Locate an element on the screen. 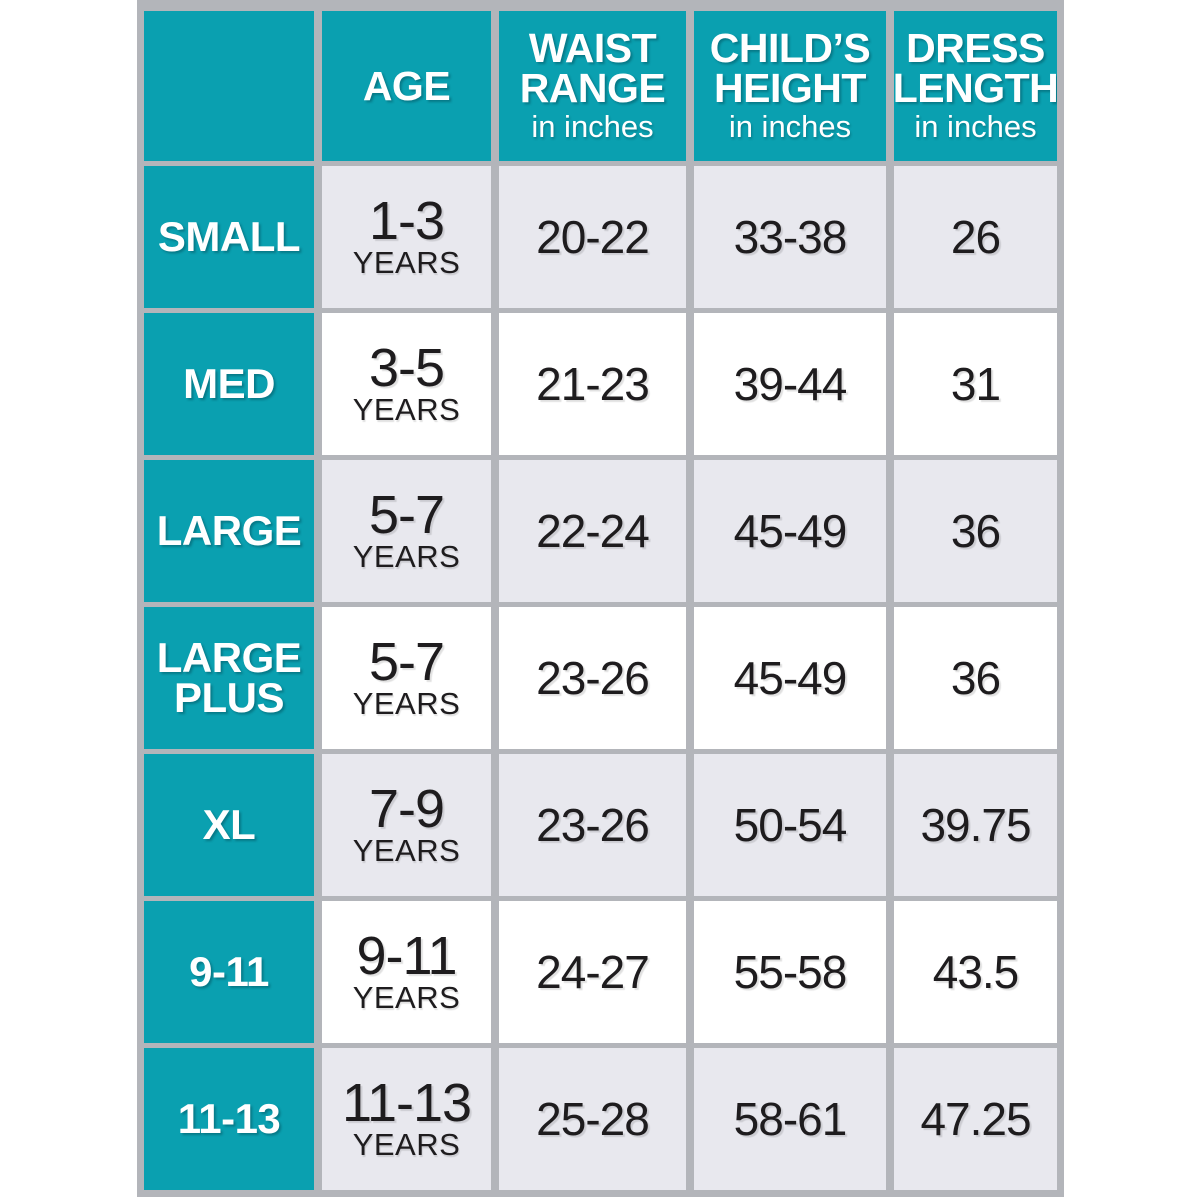 This screenshot has width=1200, height=1200. row-large-plus-height: 45-49 is located at coordinates (790, 678).